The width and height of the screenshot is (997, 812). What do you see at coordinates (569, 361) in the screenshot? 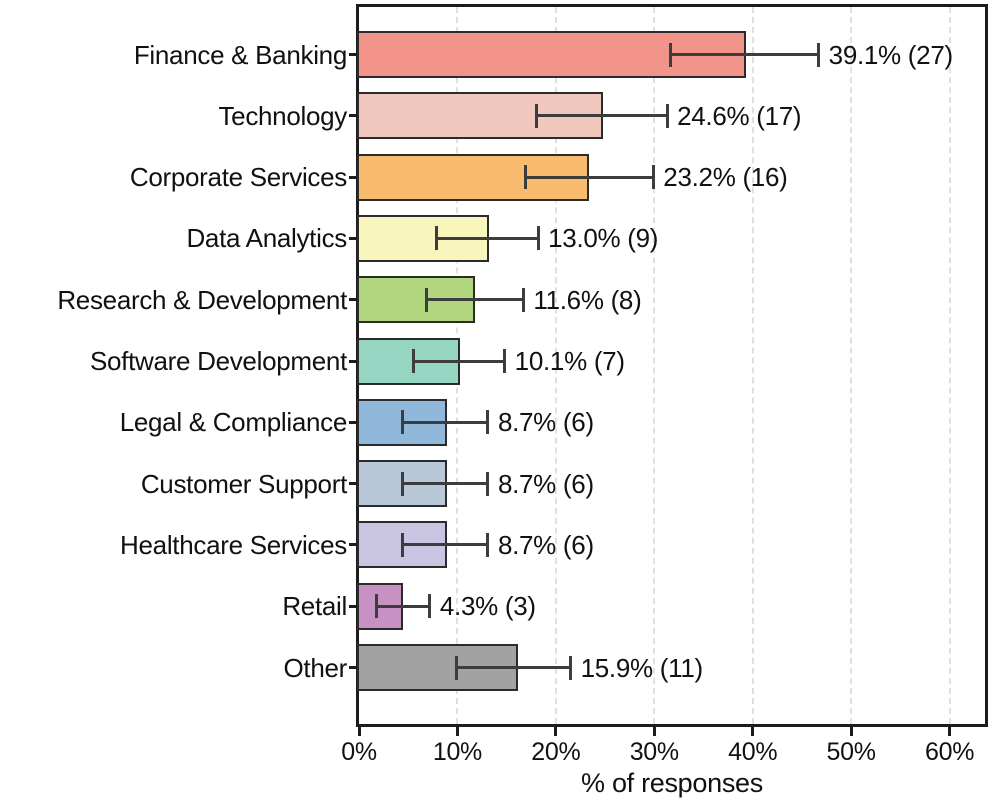
I see `value-label: 10.1% (7)` at bounding box center [569, 361].